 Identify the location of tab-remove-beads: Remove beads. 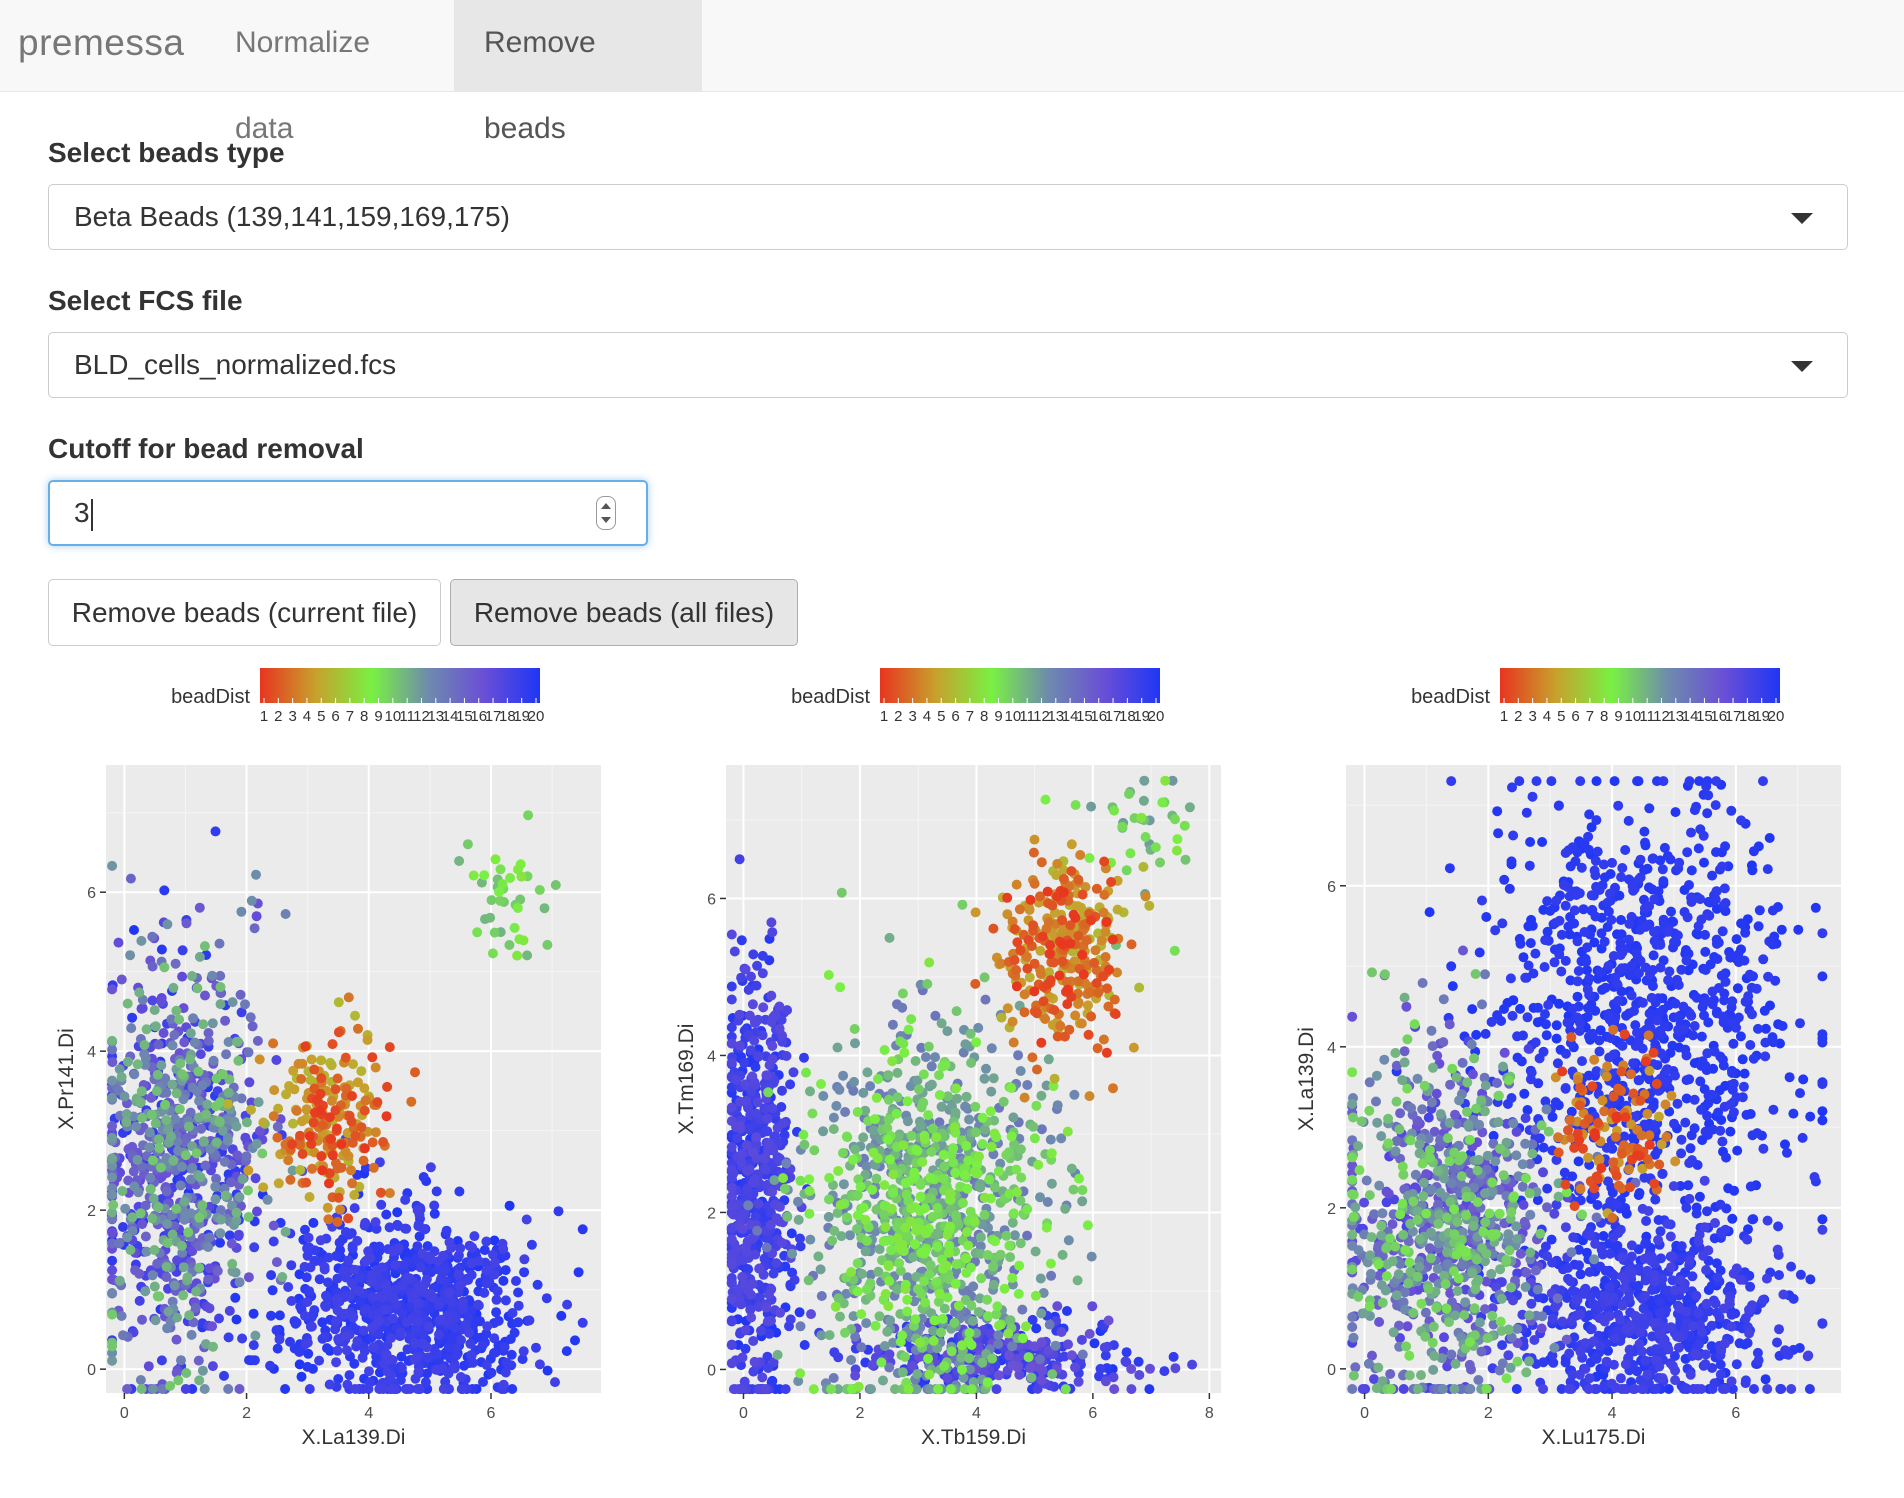
(578, 72).